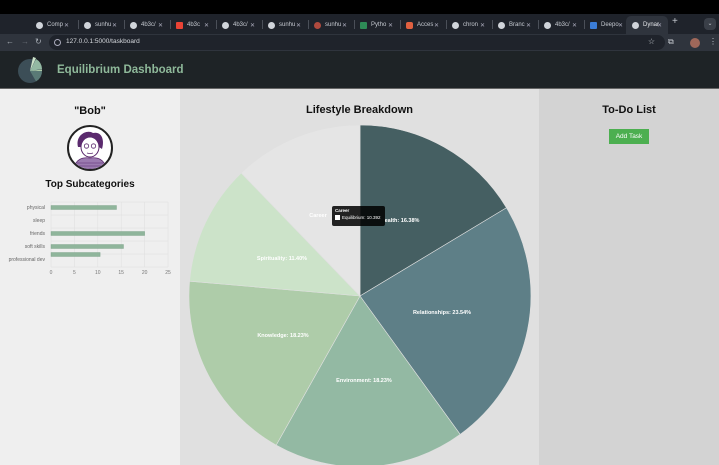 The width and height of the screenshot is (719, 465). What do you see at coordinates (38, 41) in the screenshot?
I see `reload-icon: ↻` at bounding box center [38, 41].